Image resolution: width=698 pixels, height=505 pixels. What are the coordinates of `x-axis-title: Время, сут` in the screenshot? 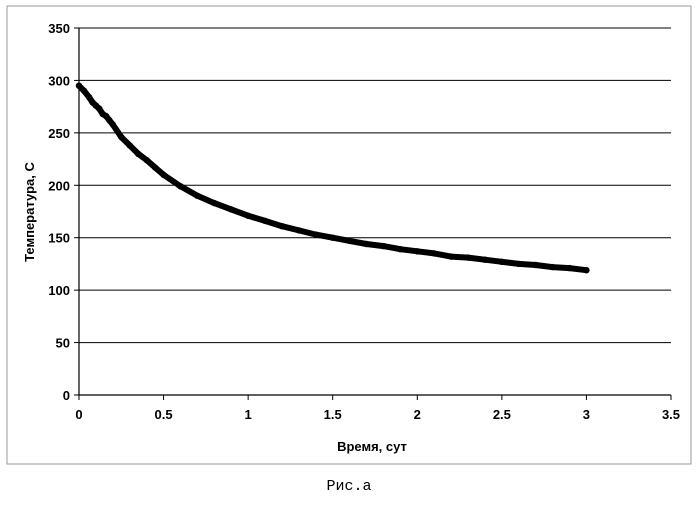 It's located at (372, 446).